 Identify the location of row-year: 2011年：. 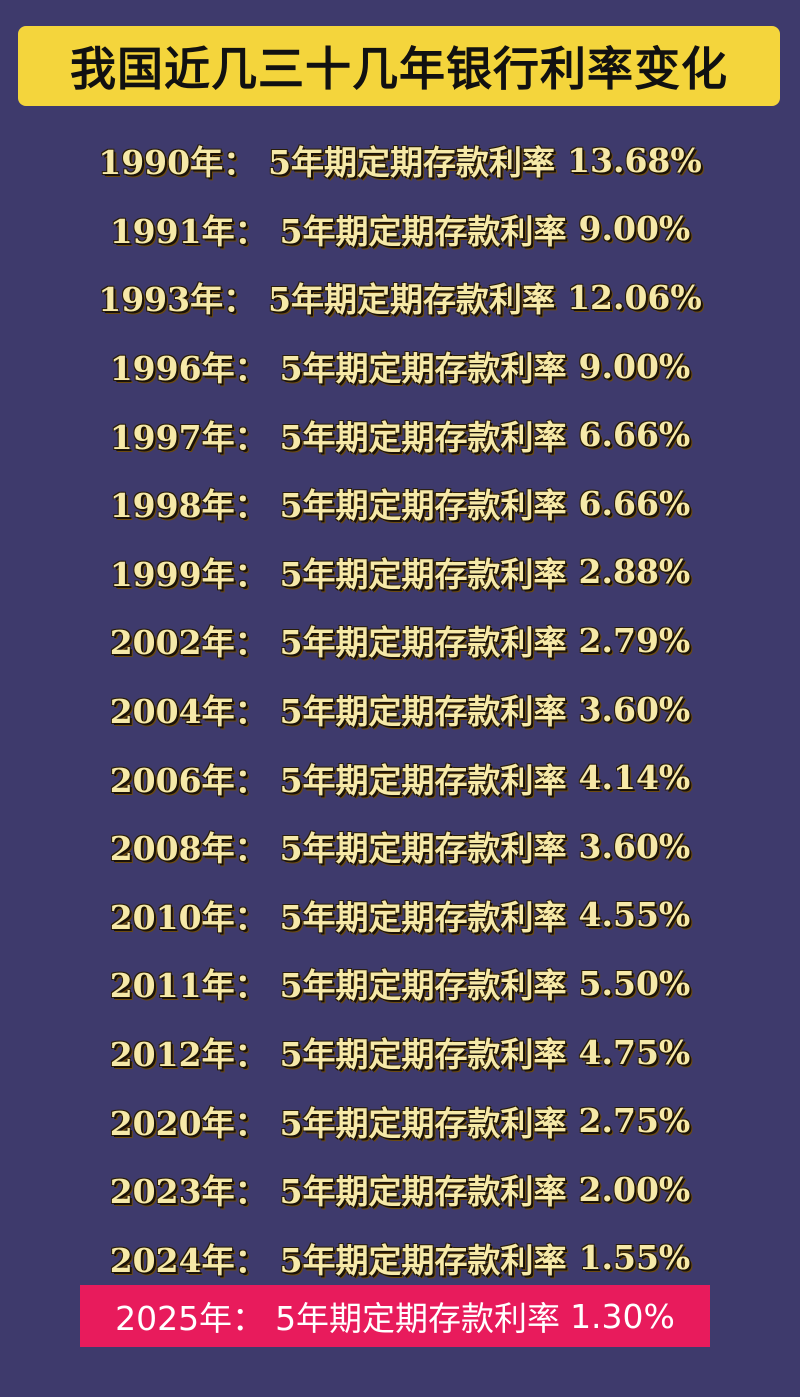
(188, 986).